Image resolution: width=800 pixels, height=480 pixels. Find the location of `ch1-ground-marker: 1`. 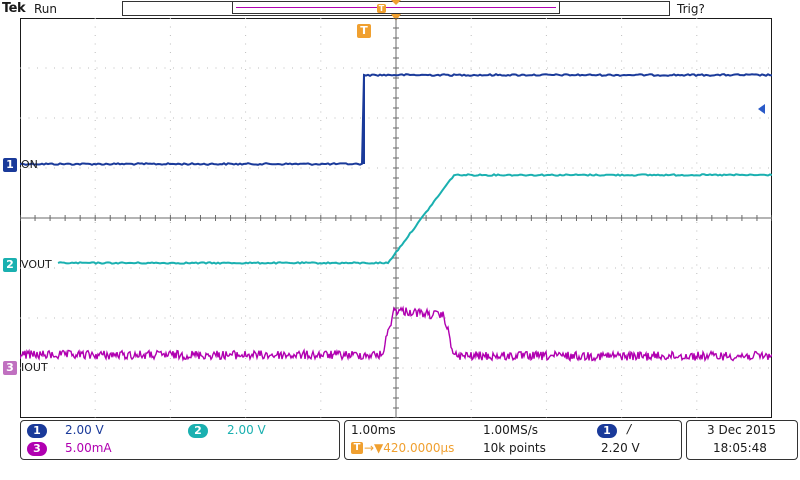

ch1-ground-marker: 1 is located at coordinates (10, 165).